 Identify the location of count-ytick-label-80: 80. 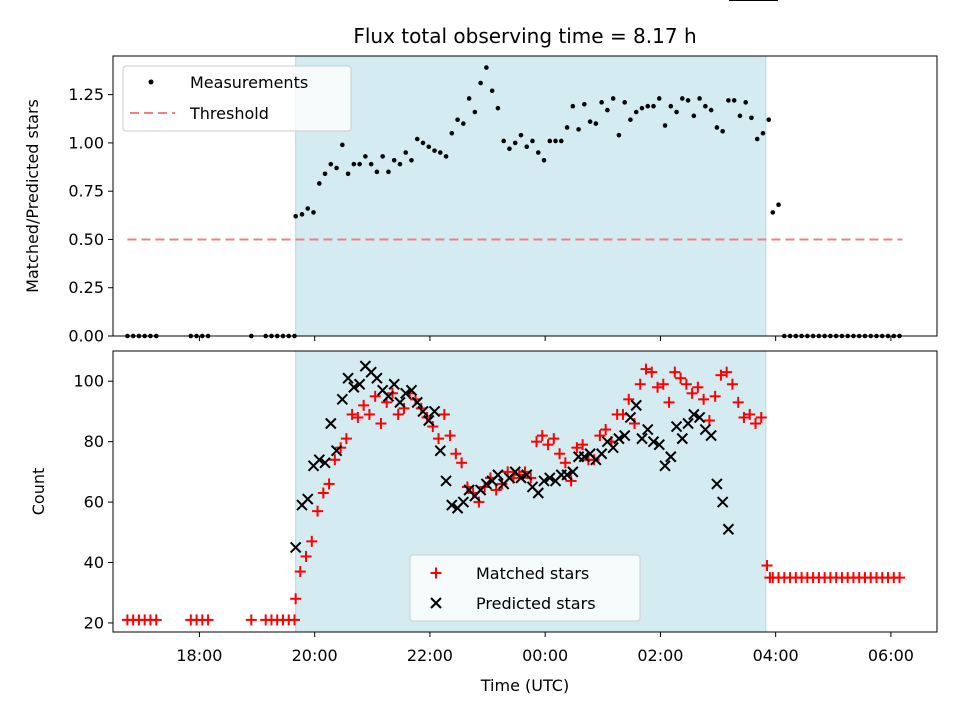
(94, 441).